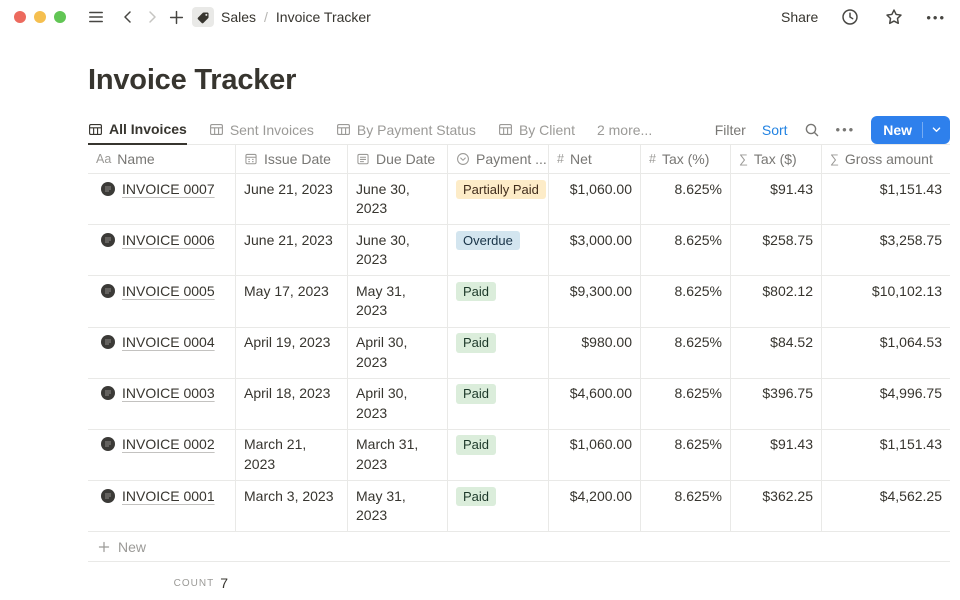 Image resolution: width=960 pixels, height=600 pixels. I want to click on net-cell: $980.00, so click(595, 352).